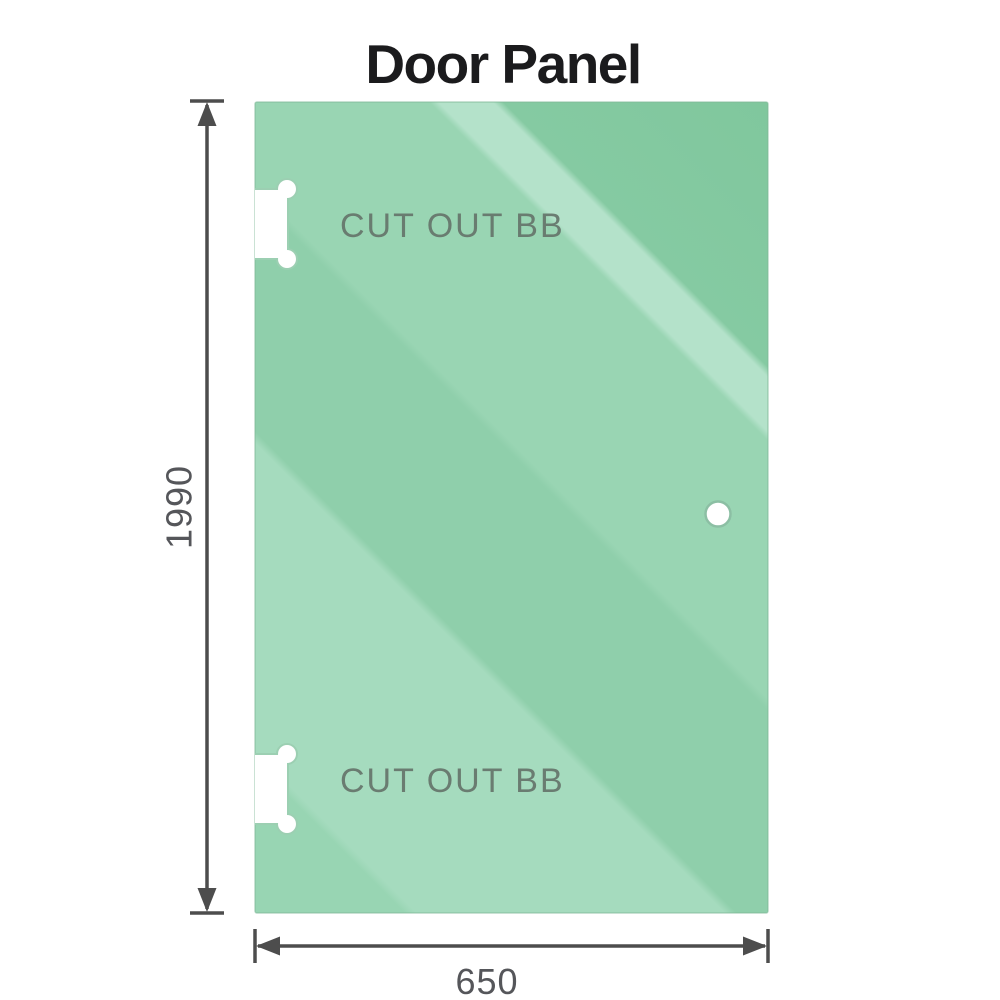 The width and height of the screenshot is (1000, 1000). Describe the element at coordinates (268, 946) in the screenshot. I see `width-arrow-left-icon` at that location.